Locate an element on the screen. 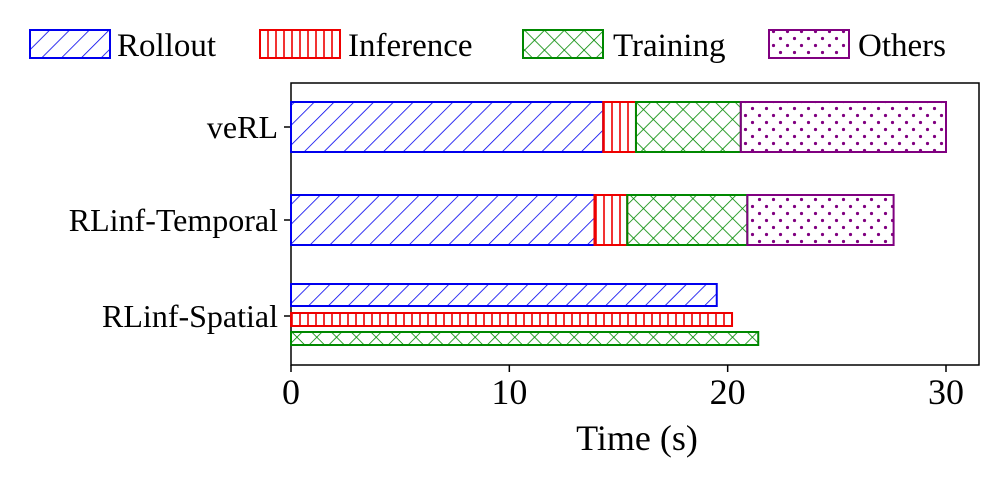 Image resolution: width=997 pixels, height=481 pixels. y-axis: veRL RLinf-Temporal RLinf-Spatial is located at coordinates (180, 221).